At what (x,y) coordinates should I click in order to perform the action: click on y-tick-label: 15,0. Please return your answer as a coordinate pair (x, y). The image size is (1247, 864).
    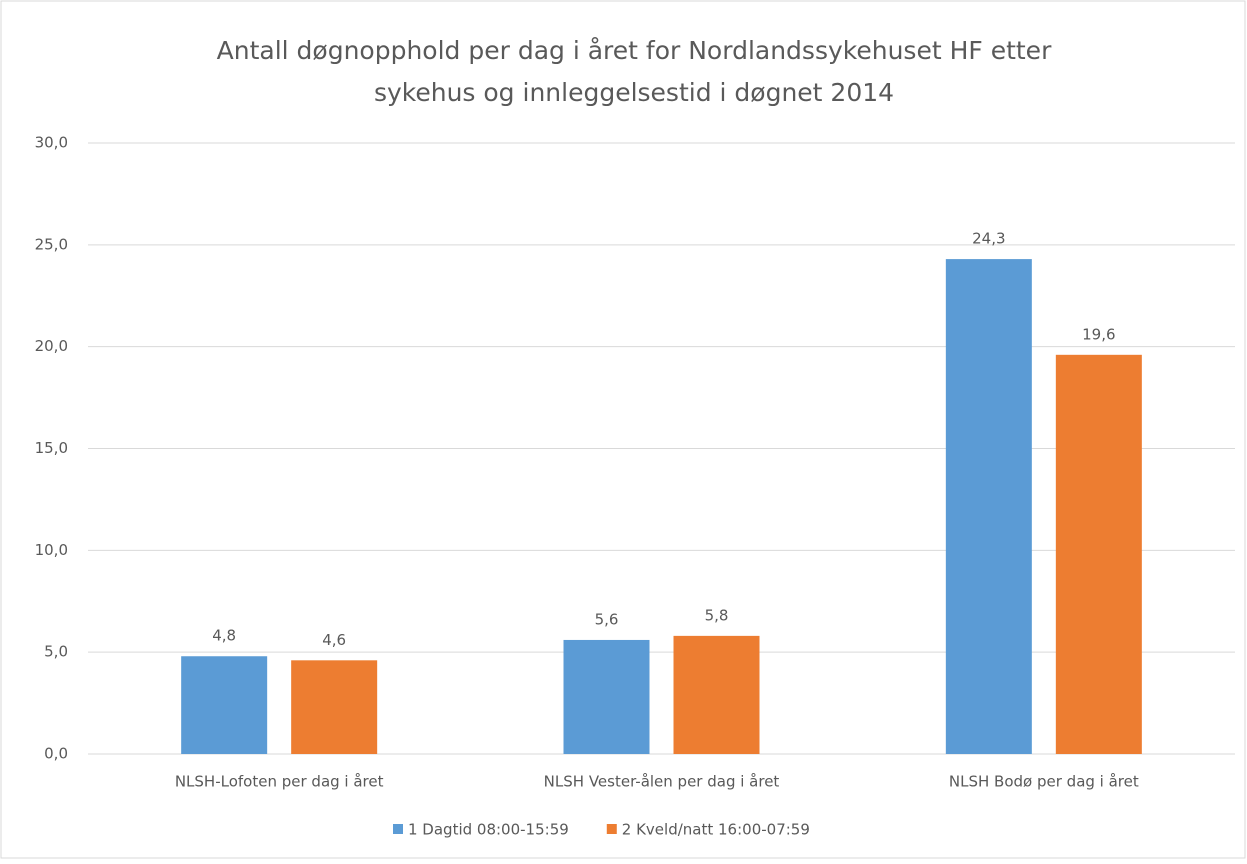
    Looking at the image, I should click on (51, 448).